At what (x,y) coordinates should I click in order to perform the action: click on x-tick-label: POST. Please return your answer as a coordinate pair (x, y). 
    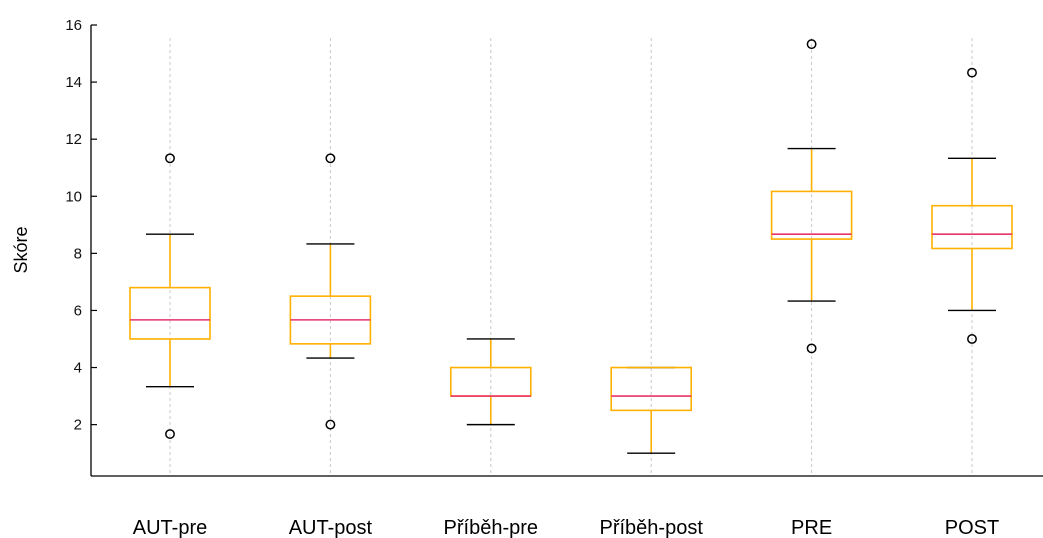
    Looking at the image, I should click on (972, 527).